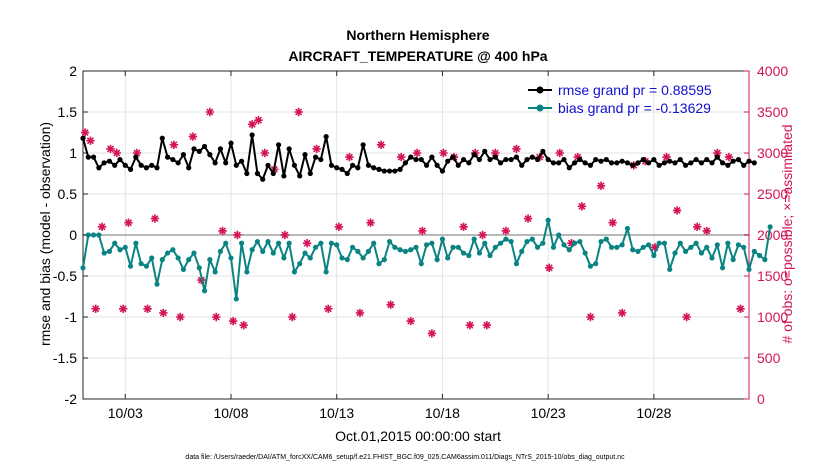 Image resolution: width=830 pixels, height=470 pixels. What do you see at coordinates (772, 235) in the screenshot?
I see `y2-tick-label: 2000` at bounding box center [772, 235].